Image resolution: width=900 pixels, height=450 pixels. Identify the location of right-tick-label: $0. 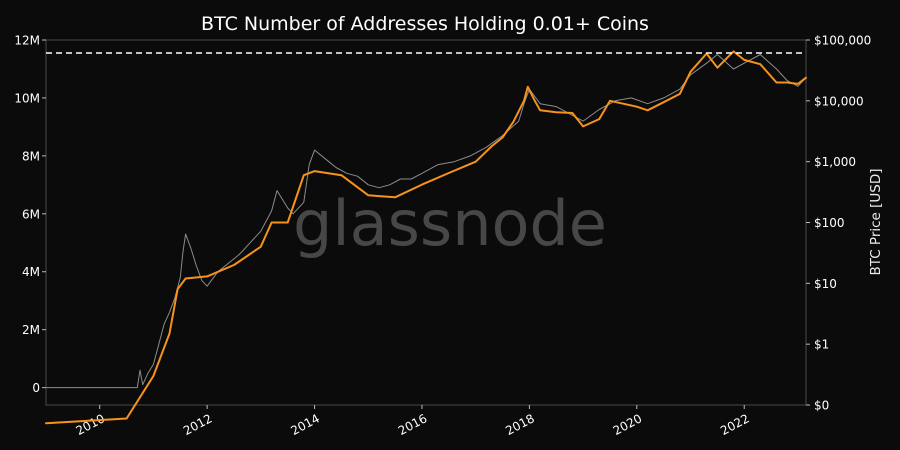
(821, 406).